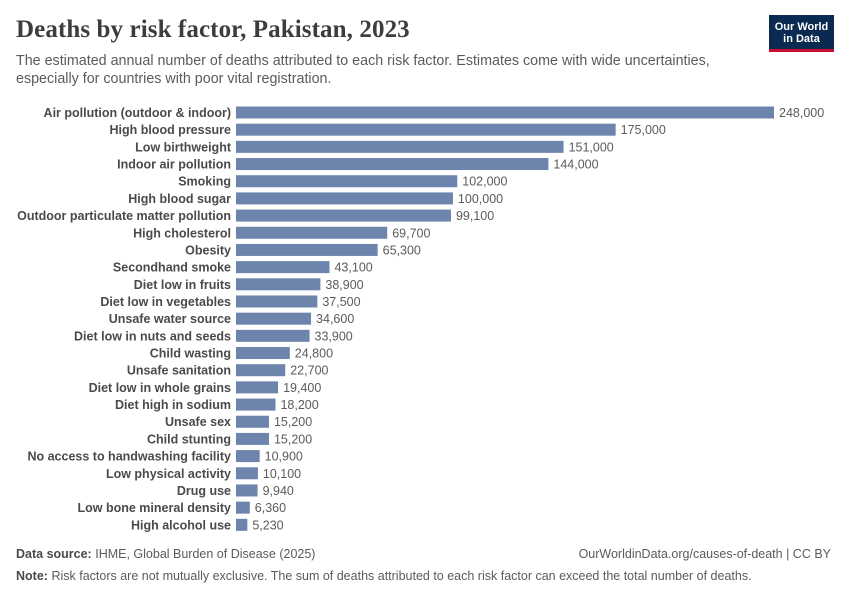 Image resolution: width=850 pixels, height=600 pixels. Describe the element at coordinates (353, 268) in the screenshot. I see `value-label: 43,100` at that location.